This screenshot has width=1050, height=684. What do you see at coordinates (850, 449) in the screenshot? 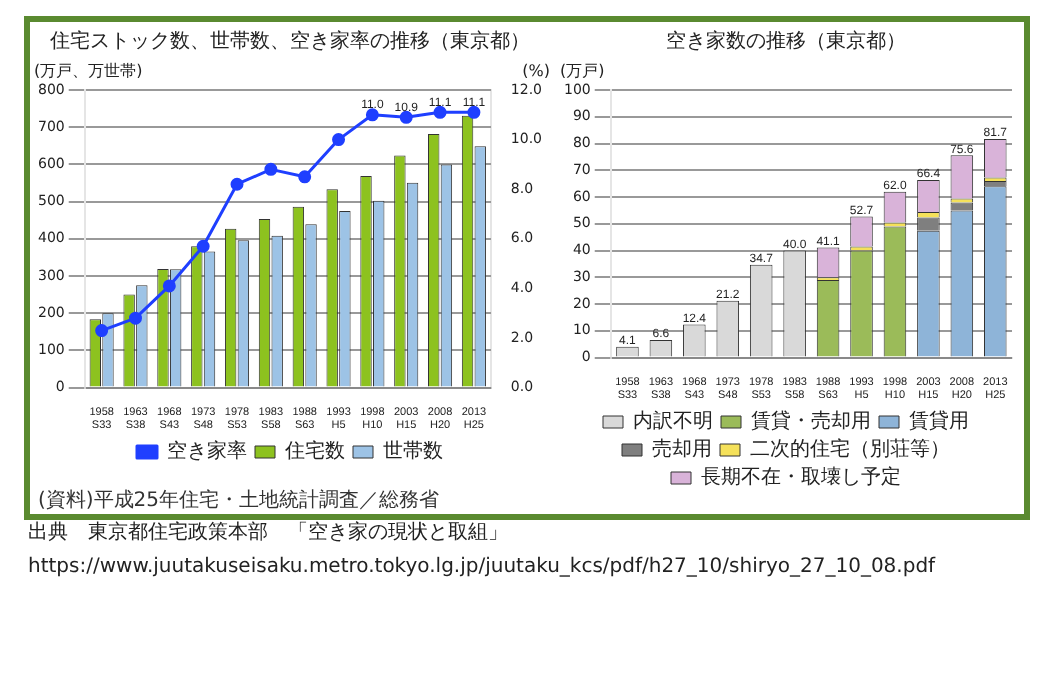
I see `legend-label: 二次的住宅（別荘等）` at bounding box center [850, 449].